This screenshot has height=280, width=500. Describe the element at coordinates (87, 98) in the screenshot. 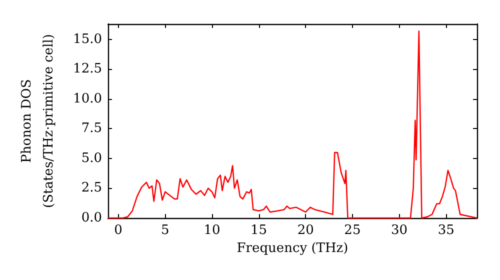

I see `y-tick-label: 10.0` at that location.